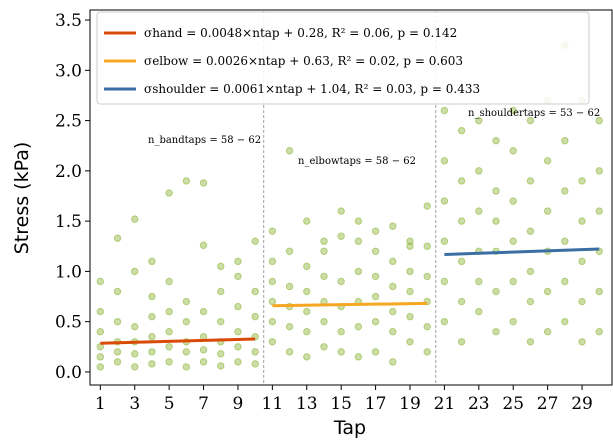 The width and height of the screenshot is (613, 447). What do you see at coordinates (522, 251) in the screenshot?
I see `fit-line` at bounding box center [522, 251].